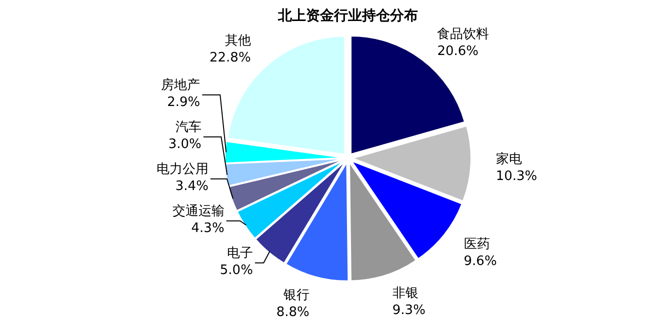  What do you see at coordinates (517, 176) in the screenshot?
I see `data-label: 10.3%` at bounding box center [517, 176].